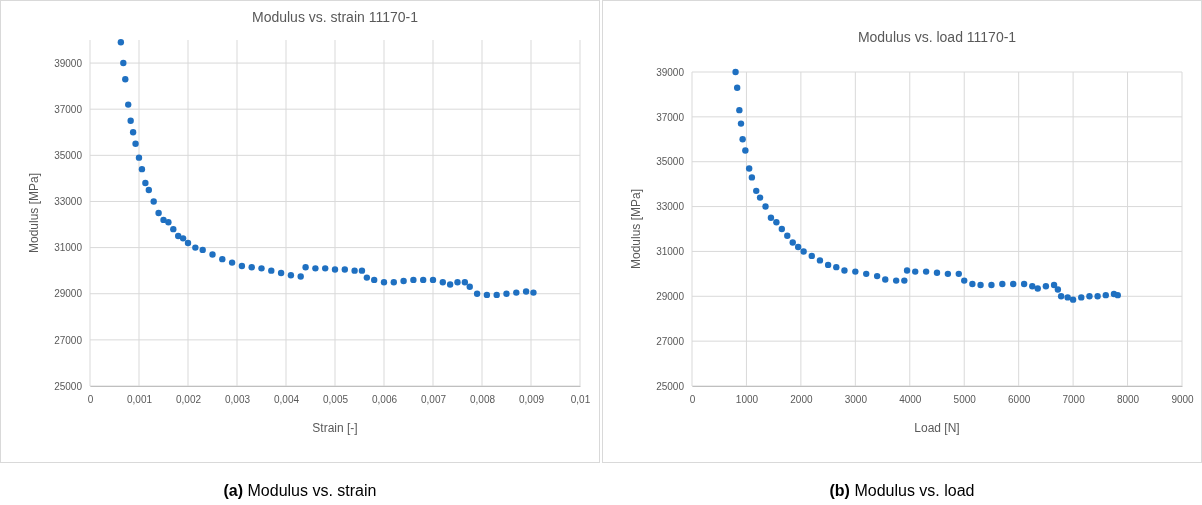 The height and width of the screenshot is (505, 1202). Describe the element at coordinates (580, 400) in the screenshot. I see `x-tick-label: 0,01` at that location.